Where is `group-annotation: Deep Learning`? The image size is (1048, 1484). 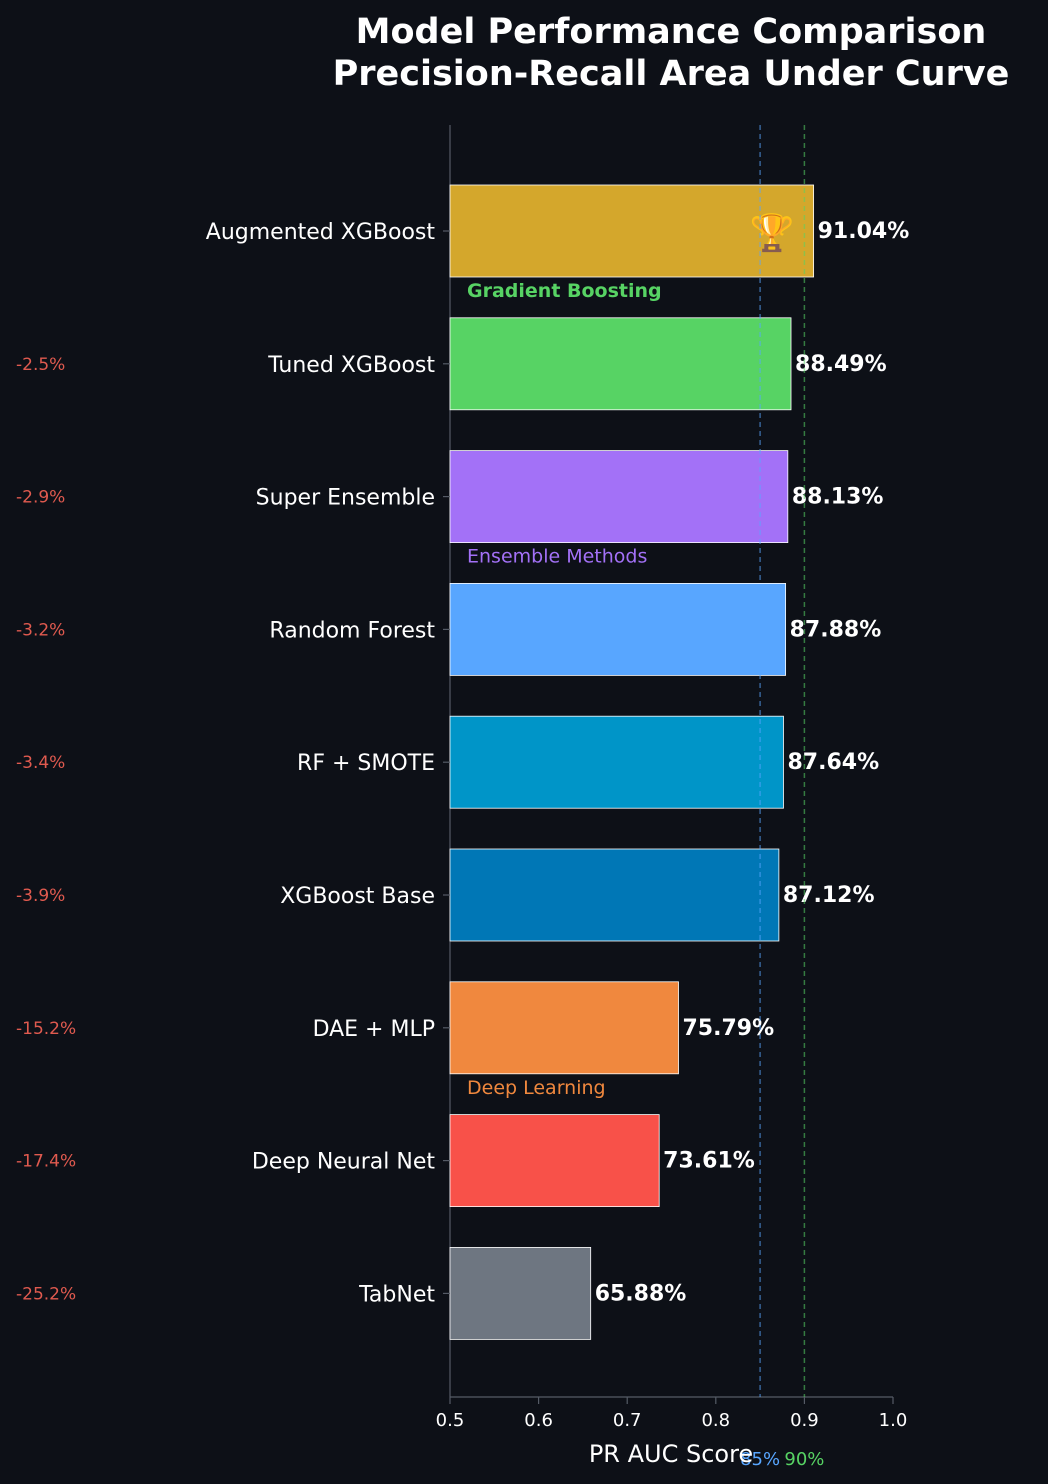
group-annotation: Deep Learning is located at coordinates (536, 1088).